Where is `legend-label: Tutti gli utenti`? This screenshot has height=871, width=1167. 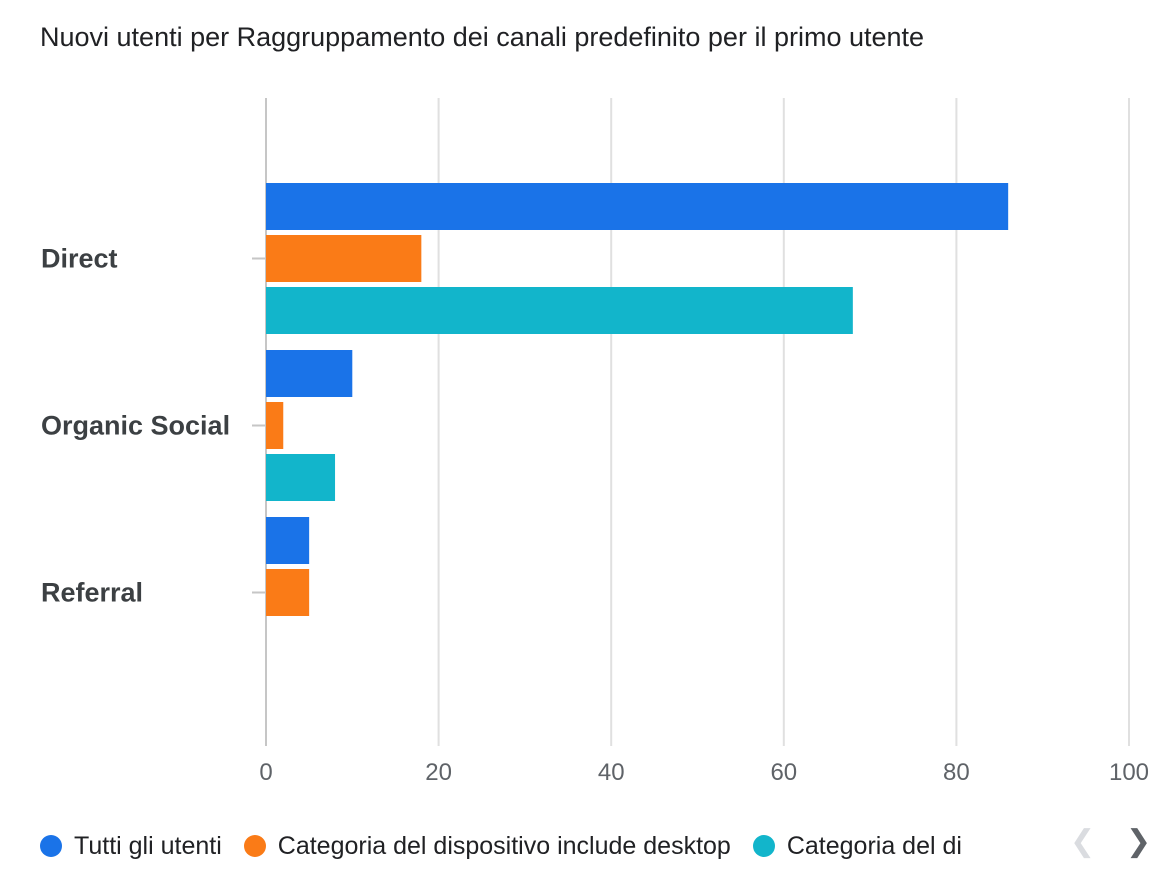 legend-label: Tutti gli utenti is located at coordinates (148, 845).